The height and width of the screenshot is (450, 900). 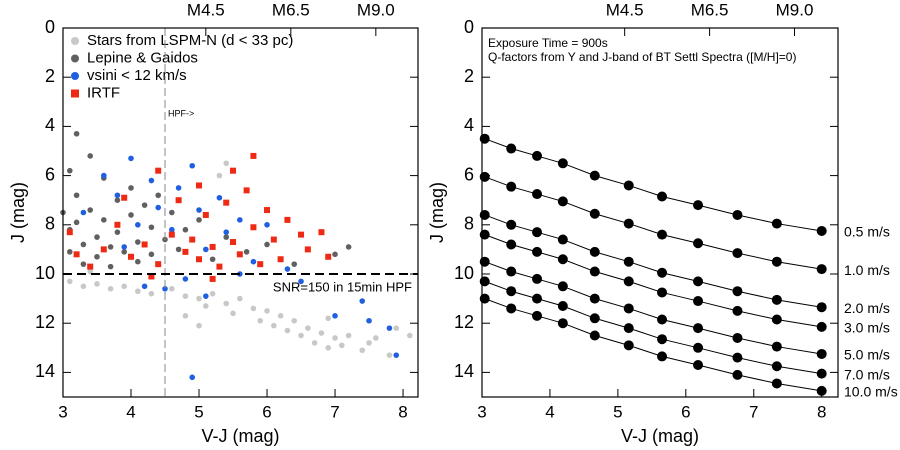 I want to click on x-tick-label: 8, so click(x=821, y=411).